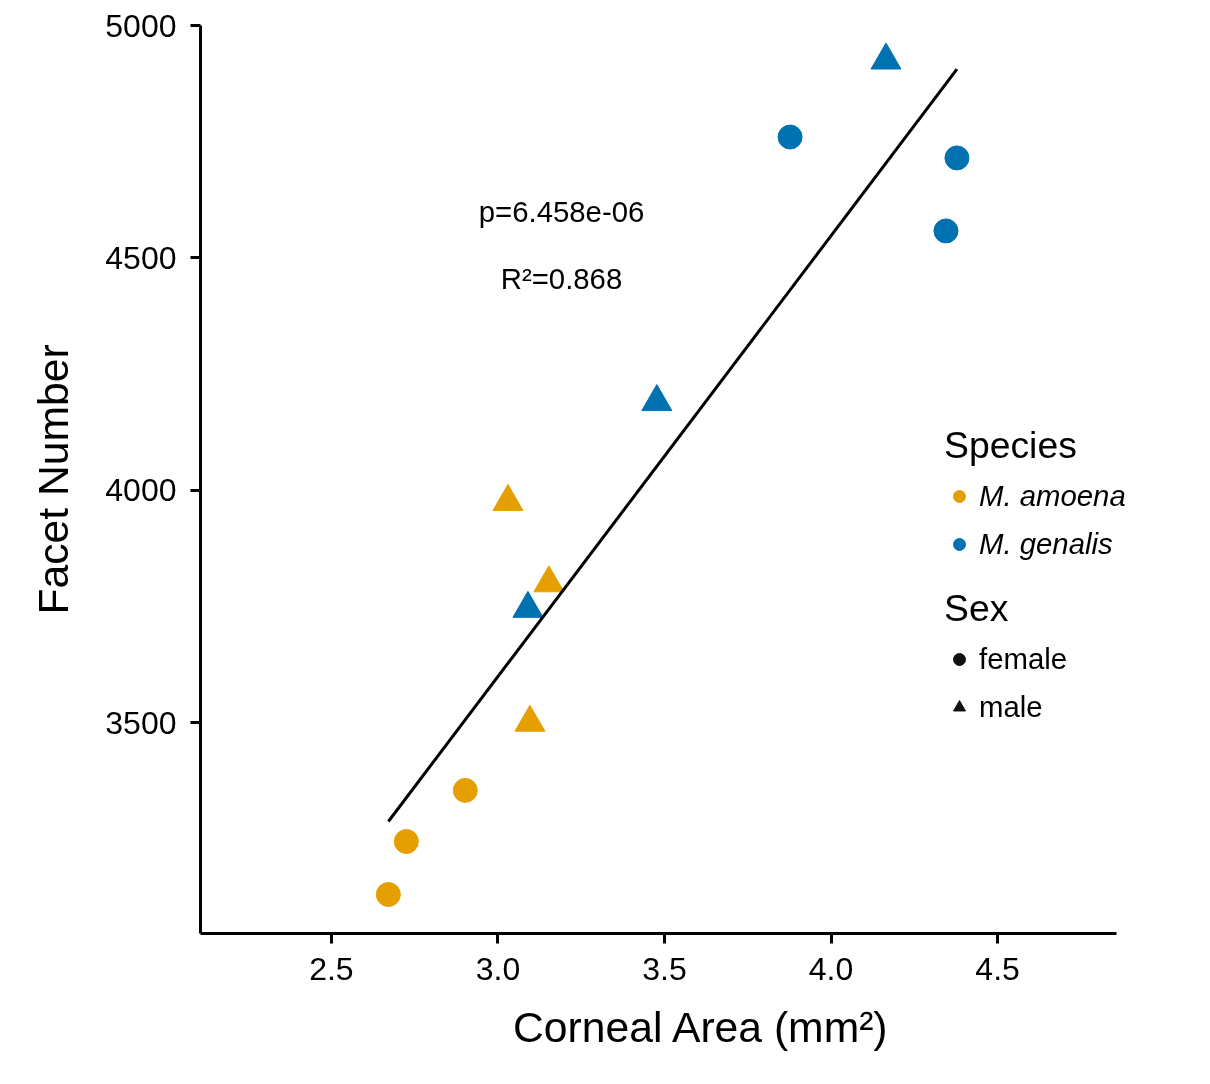  I want to click on annotation: R²=0.868, so click(561, 278).